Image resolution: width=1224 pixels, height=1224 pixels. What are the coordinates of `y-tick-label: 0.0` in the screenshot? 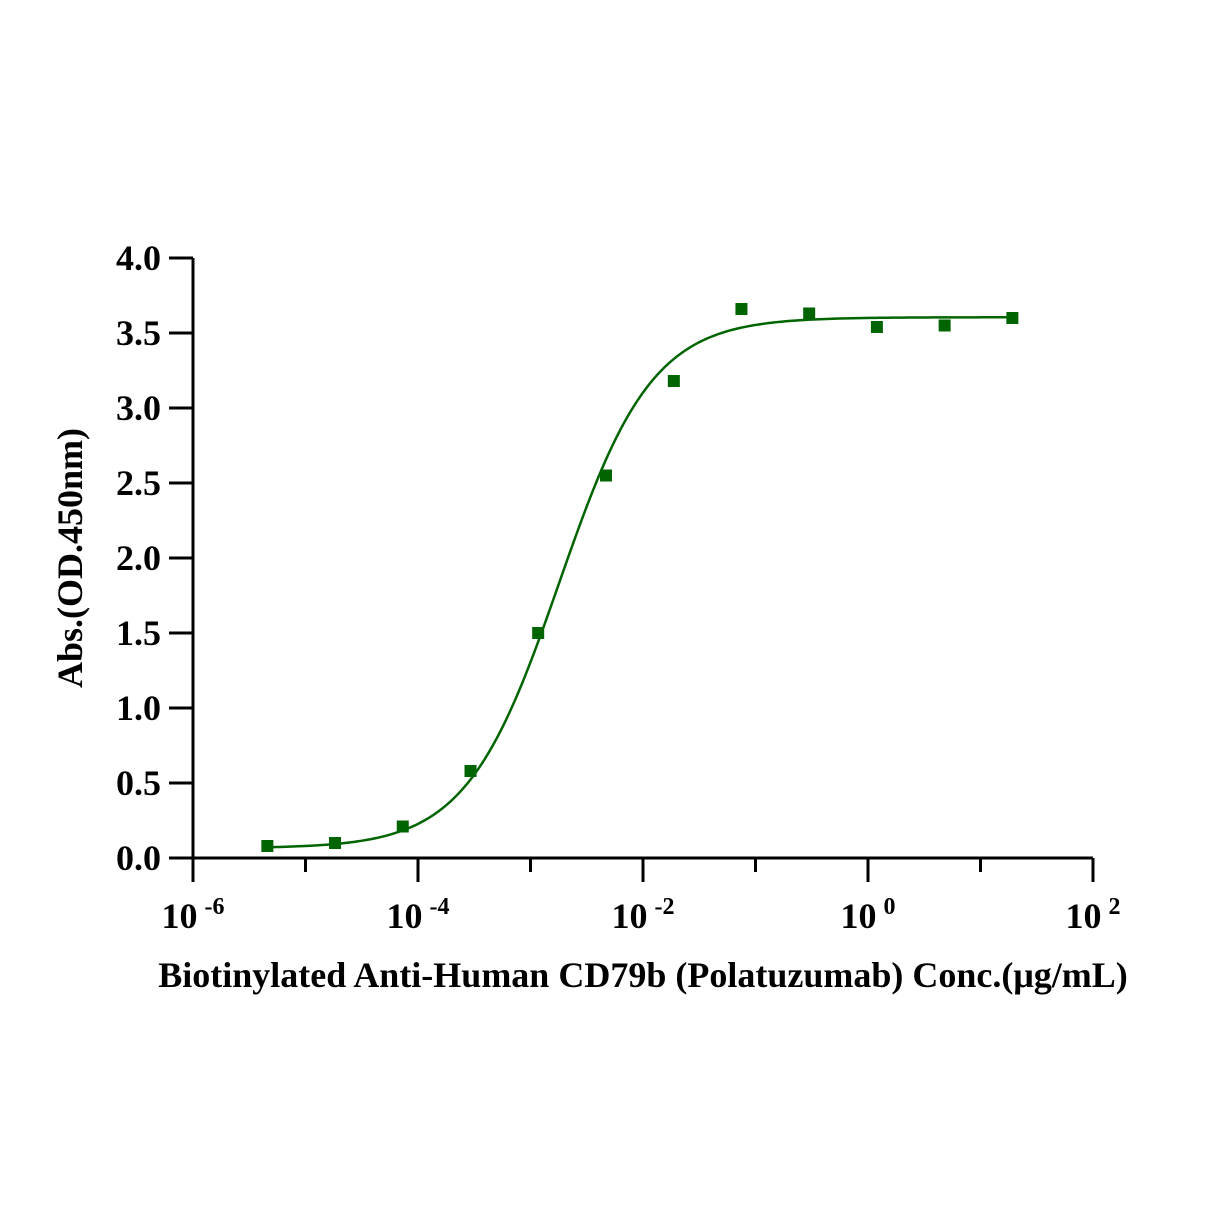 It's located at (138, 858).